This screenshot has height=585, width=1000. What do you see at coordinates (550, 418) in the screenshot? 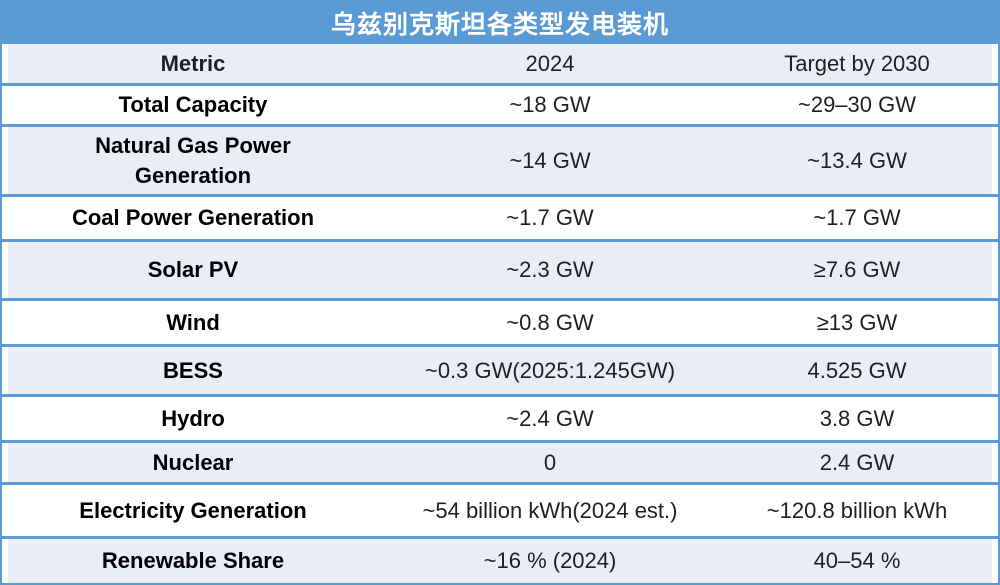
I see `value-2024-cell: ~2.4 GW` at bounding box center [550, 418].